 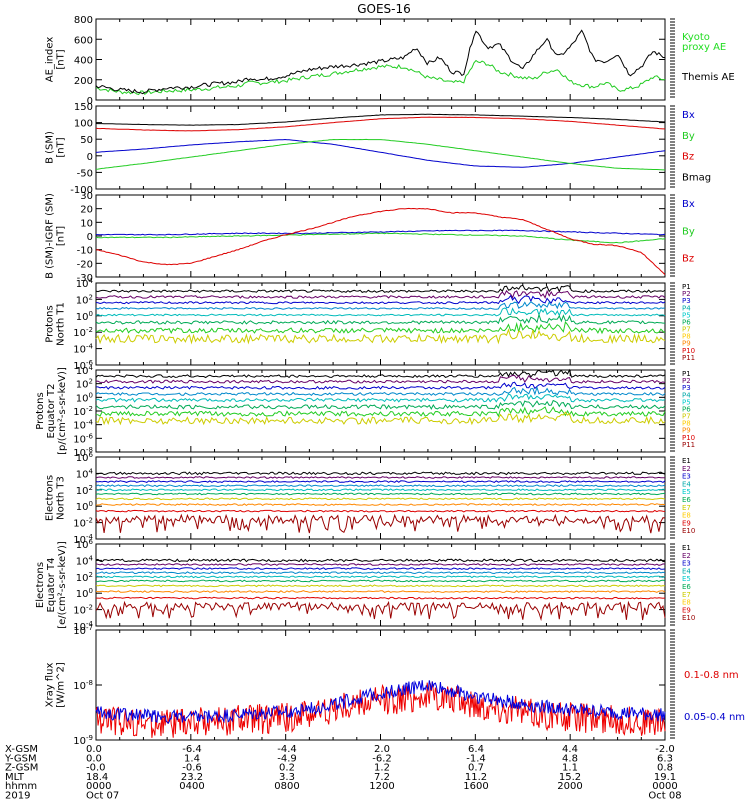 What do you see at coordinates (380, 586) in the screenshot?
I see `series-line-E7` at bounding box center [380, 586].